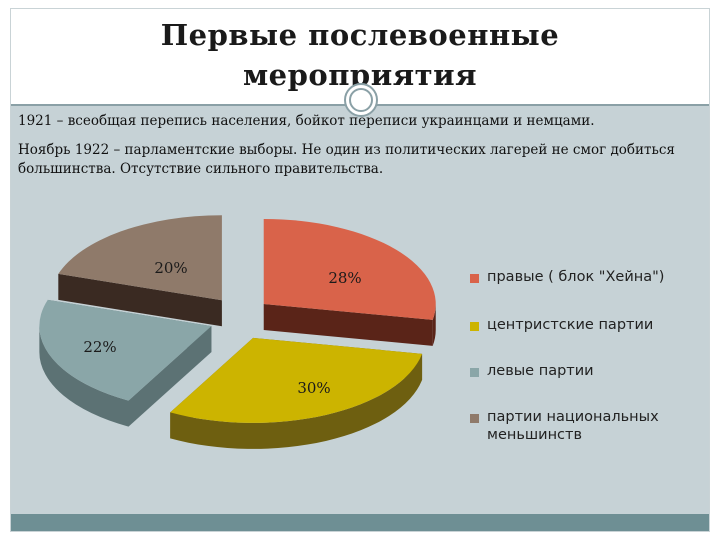 This screenshot has height=540, width=720. What do you see at coordinates (170, 268) in the screenshot?
I see `data-label-4: 20%` at bounding box center [170, 268].